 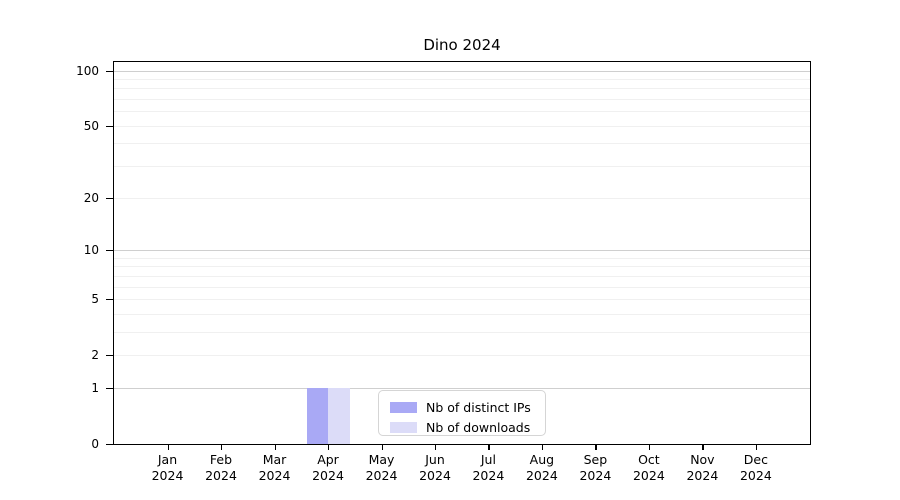 I want to click on y-tick-label: 100, so click(x=87, y=70).